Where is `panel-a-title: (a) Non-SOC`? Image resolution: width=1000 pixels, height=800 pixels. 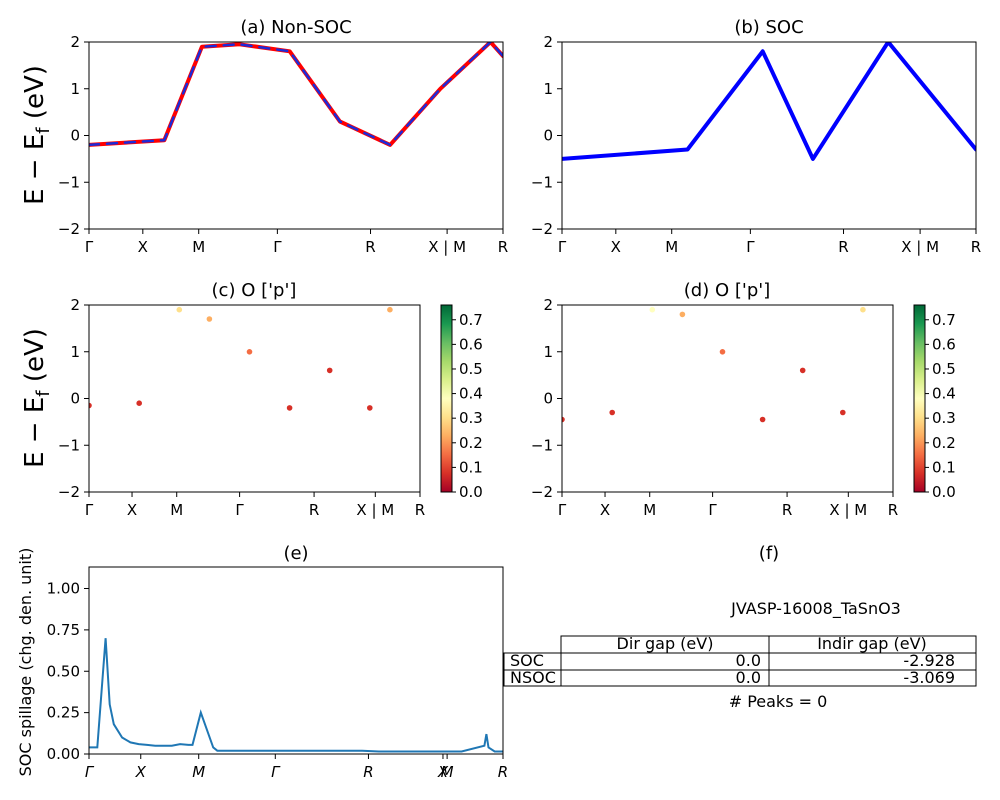 panel-a-title: (a) Non-SOC is located at coordinates (295, 27).